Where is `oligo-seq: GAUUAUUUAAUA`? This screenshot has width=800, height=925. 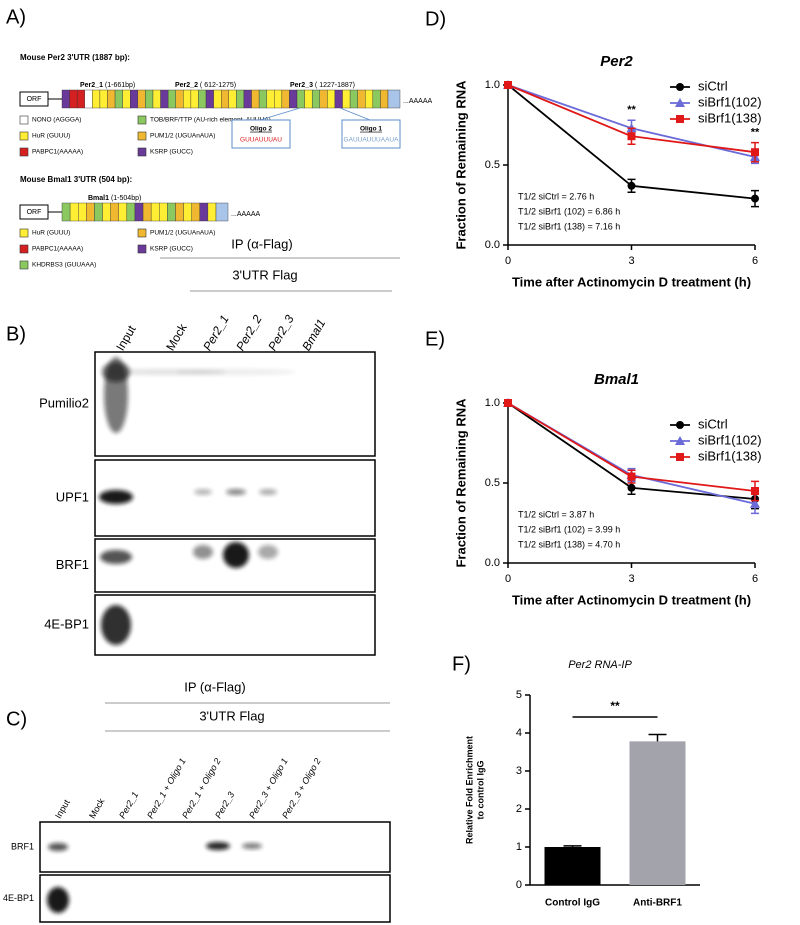 oligo-seq: GAUUAUUUAAUA is located at coordinates (372, 140).